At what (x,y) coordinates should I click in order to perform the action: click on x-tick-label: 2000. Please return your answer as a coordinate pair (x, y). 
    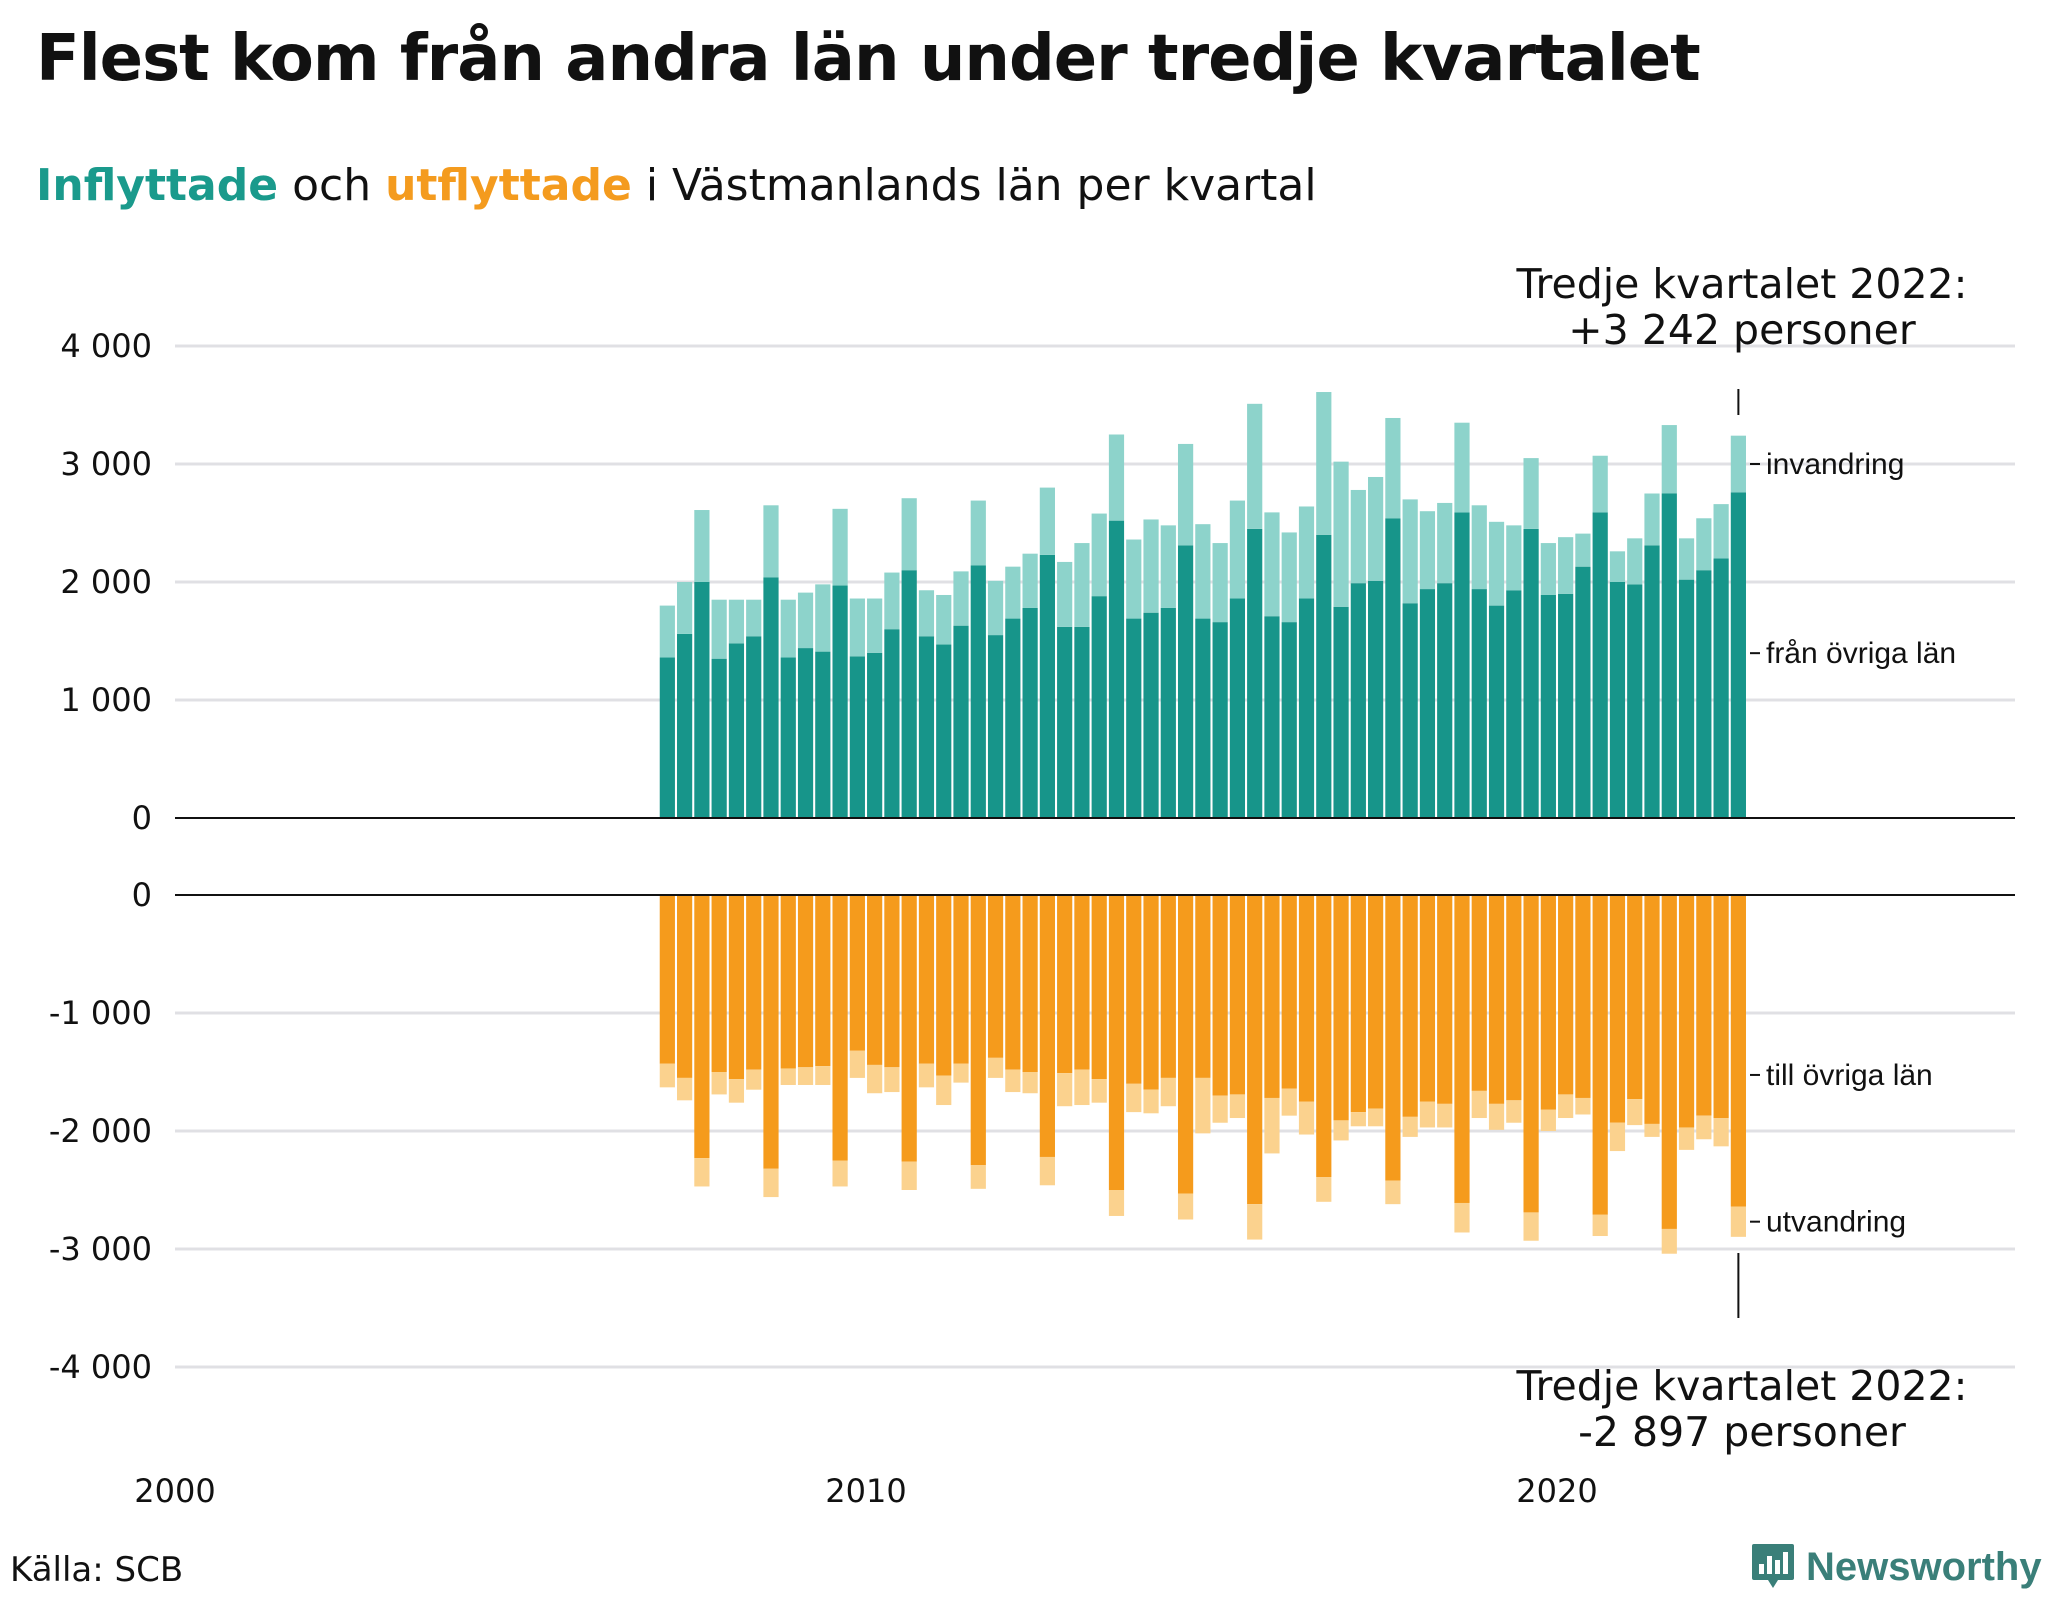
    Looking at the image, I should click on (174, 1491).